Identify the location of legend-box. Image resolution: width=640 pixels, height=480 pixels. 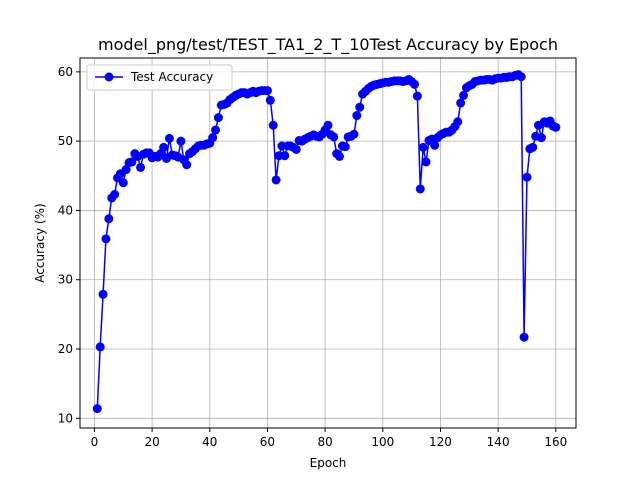
(159, 77).